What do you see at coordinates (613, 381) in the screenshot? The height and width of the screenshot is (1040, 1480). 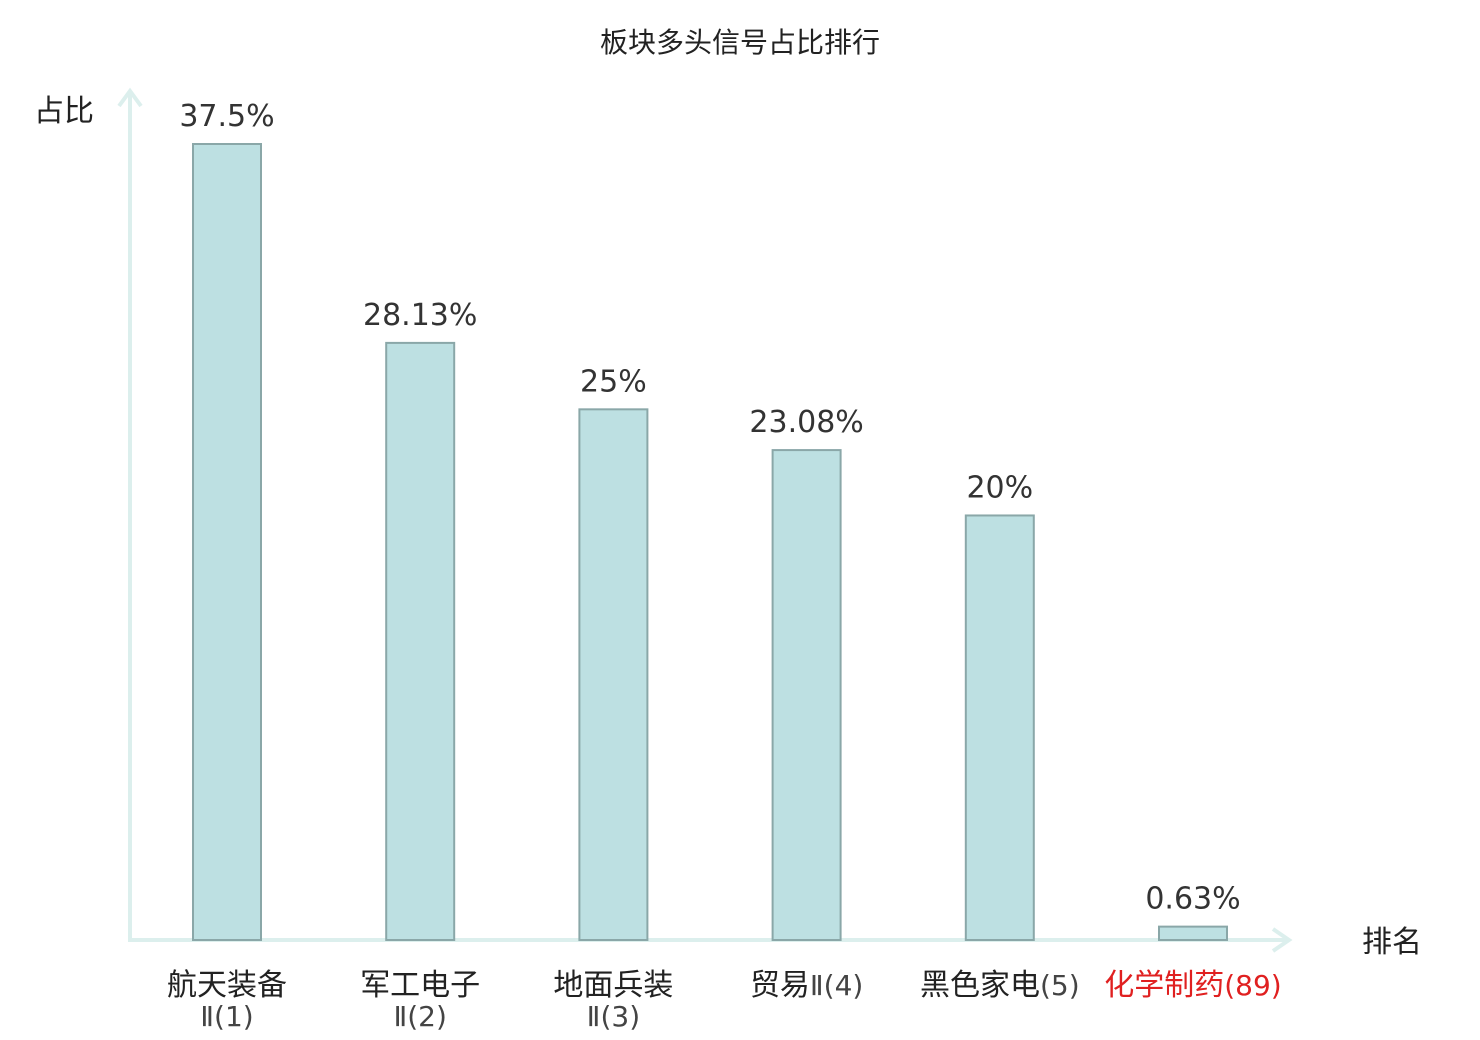 I see `value-label-3: 25%` at bounding box center [613, 381].